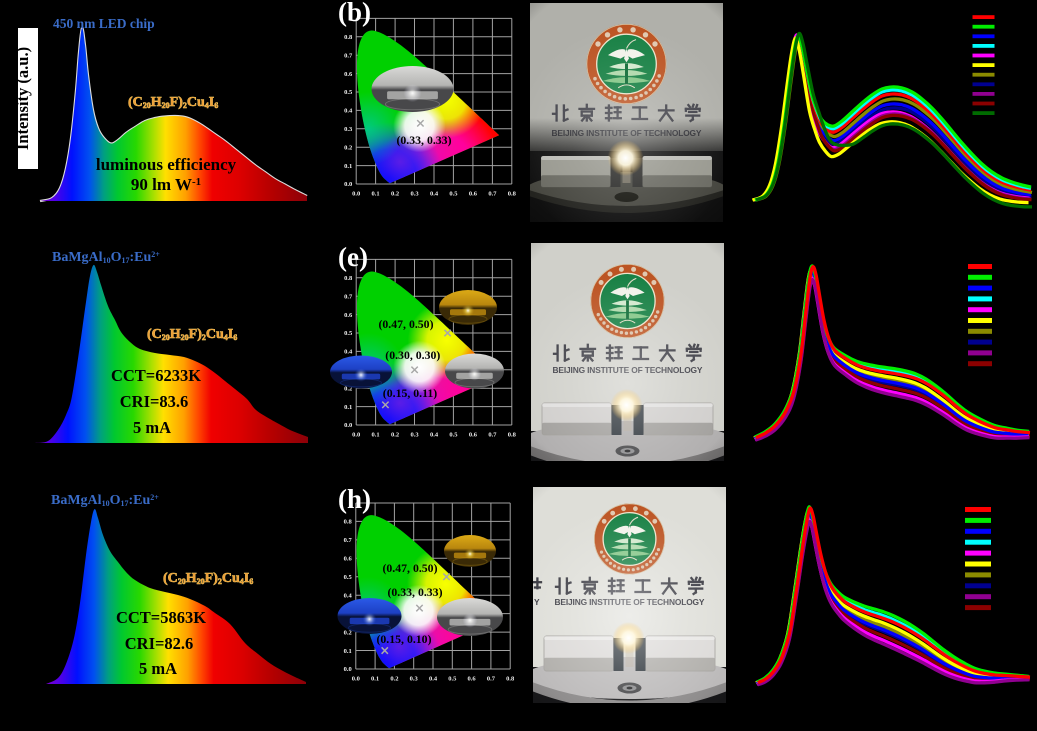 Image resolution: width=1037 pixels, height=731 pixels. What do you see at coordinates (166, 164) in the screenshot?
I see `svg-text: luminous efficiency` at bounding box center [166, 164].